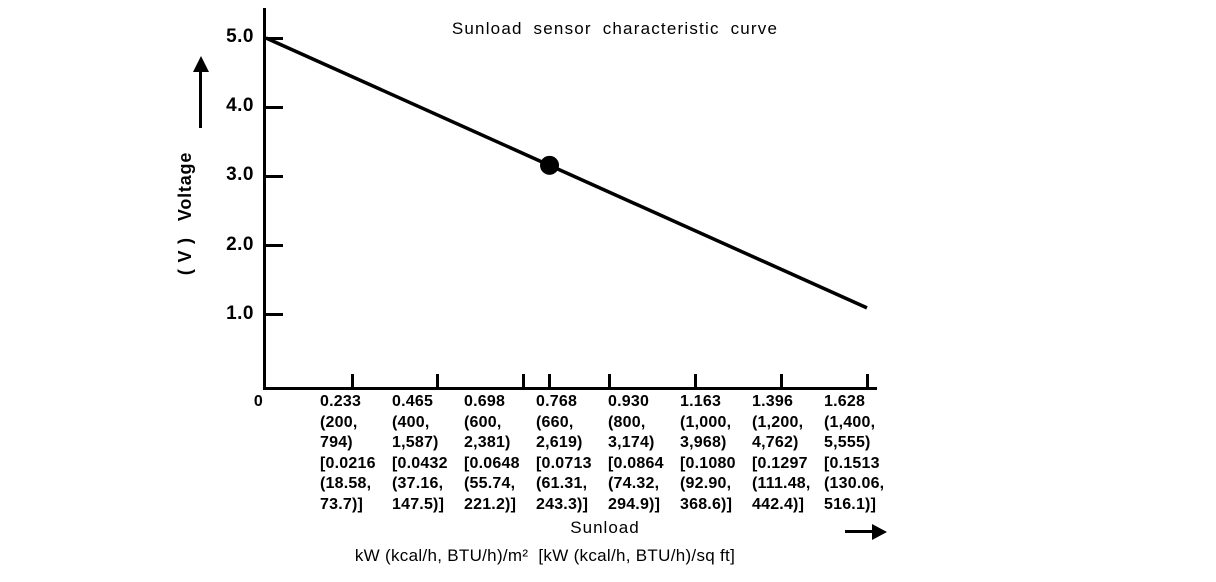 The width and height of the screenshot is (1216, 582). Describe the element at coordinates (559, 442) in the screenshot. I see `x-axis-tick-label-line: 2,619)` at that location.